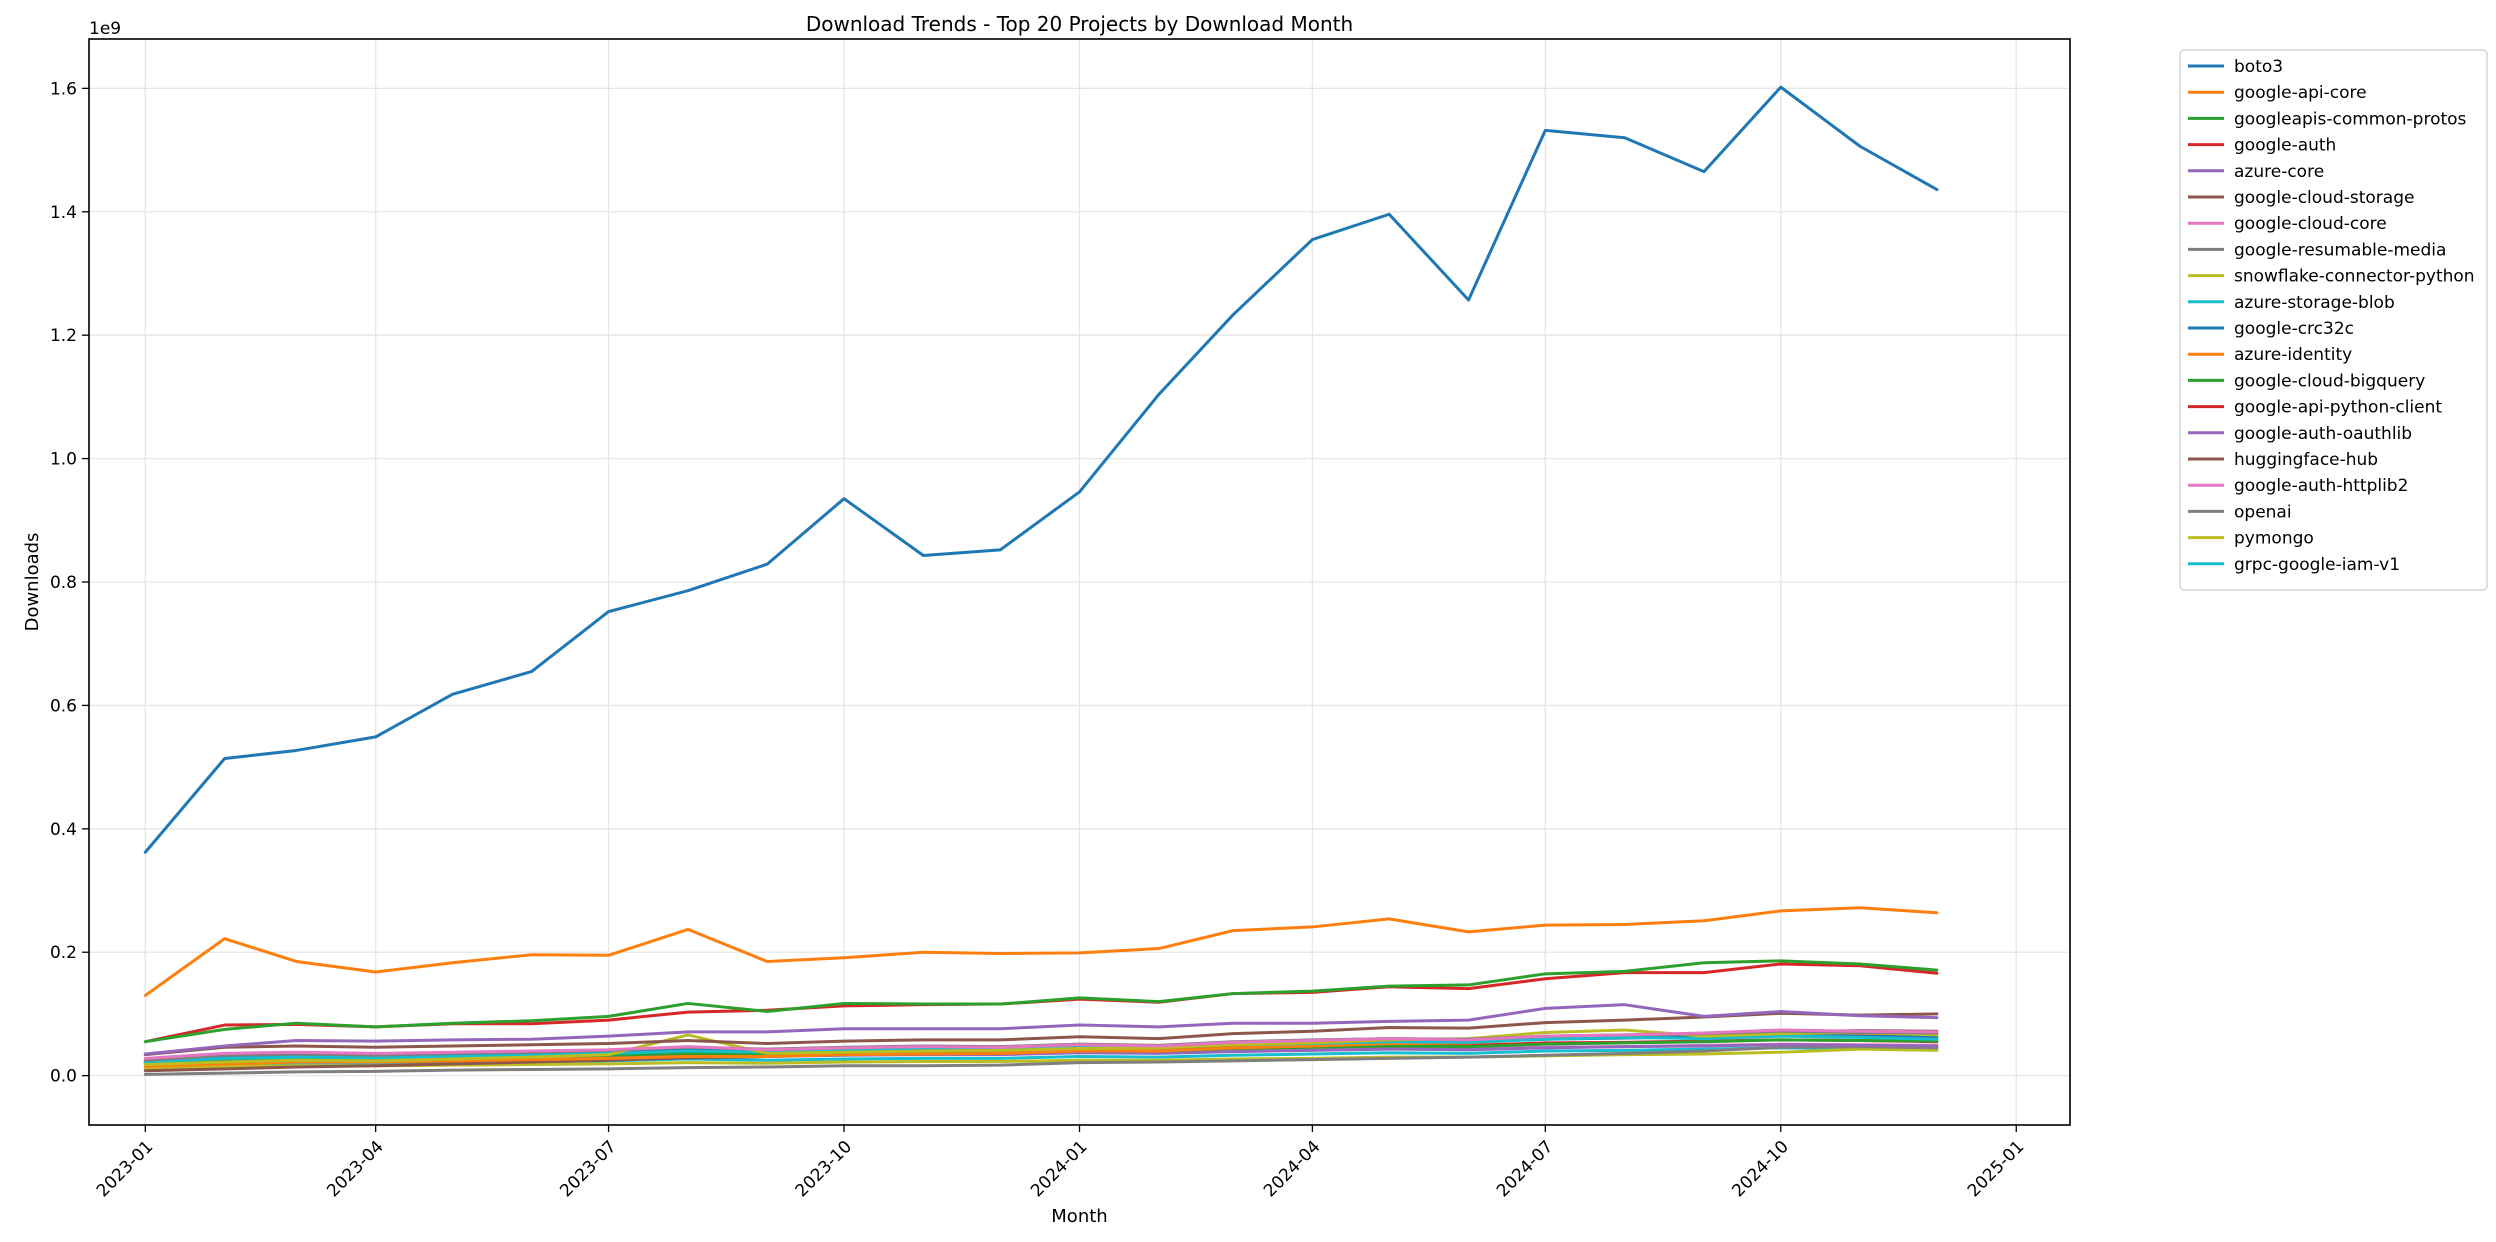  I want to click on x-tick-label: 2024-10, so click(1760, 1169).